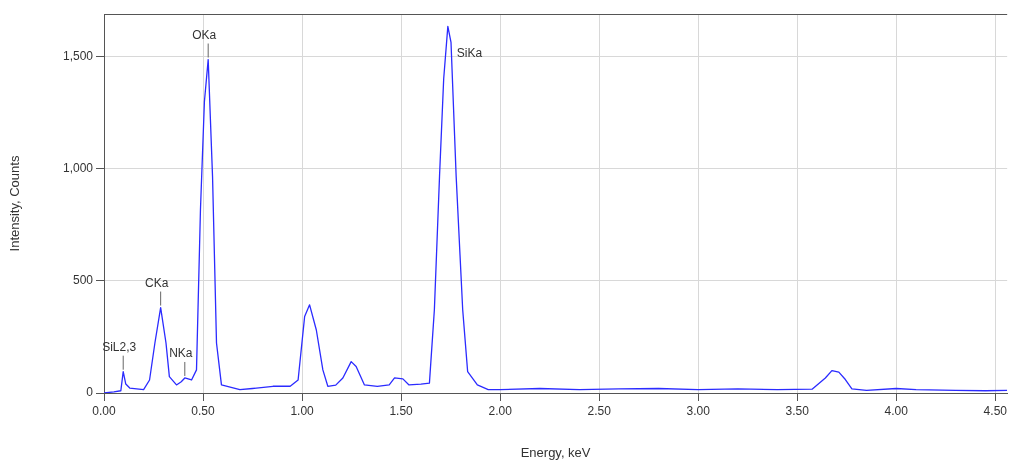  I want to click on annotation: OKa, so click(204, 34).